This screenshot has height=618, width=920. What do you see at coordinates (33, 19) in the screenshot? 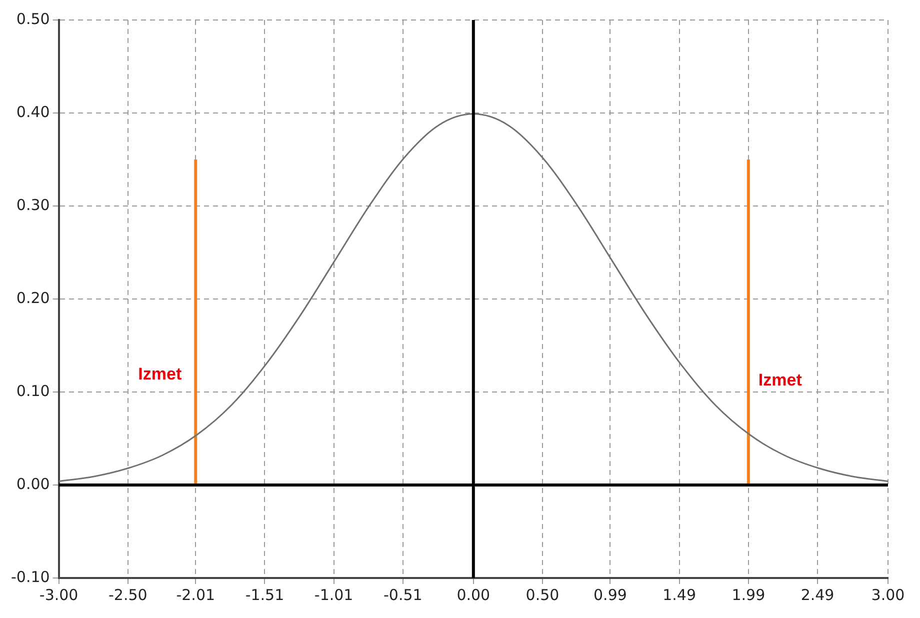
I see `y-tick-label: 0.50` at bounding box center [33, 19].